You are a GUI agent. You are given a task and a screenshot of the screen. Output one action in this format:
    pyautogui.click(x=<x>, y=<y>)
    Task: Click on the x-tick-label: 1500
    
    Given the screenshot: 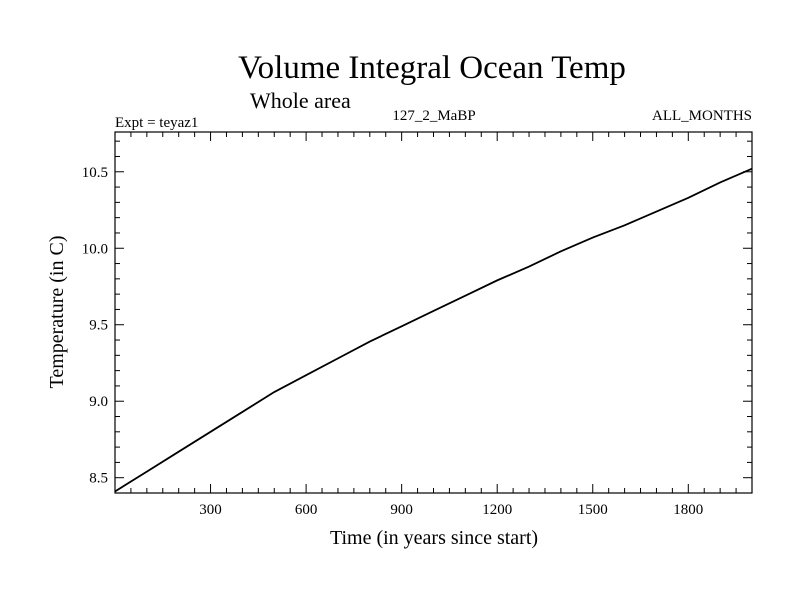 What is the action you would take?
    pyautogui.click(x=593, y=510)
    